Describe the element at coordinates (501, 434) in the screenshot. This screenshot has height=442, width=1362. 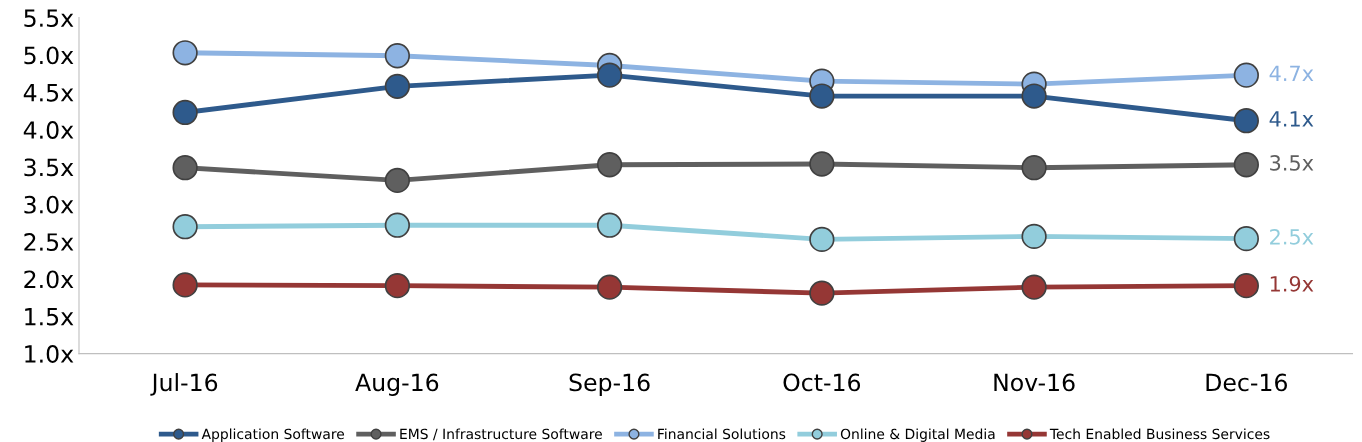
I see `legend-label: EMS / Infrastructure Software` at that location.